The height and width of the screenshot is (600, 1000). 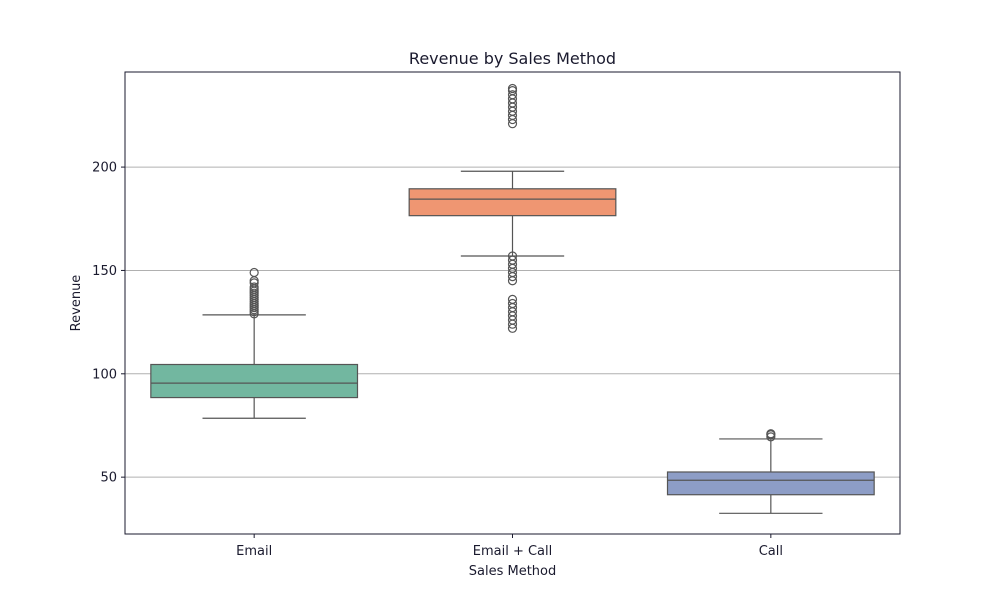 What do you see at coordinates (771, 551) in the screenshot?
I see `x-tick-label: Call` at bounding box center [771, 551].